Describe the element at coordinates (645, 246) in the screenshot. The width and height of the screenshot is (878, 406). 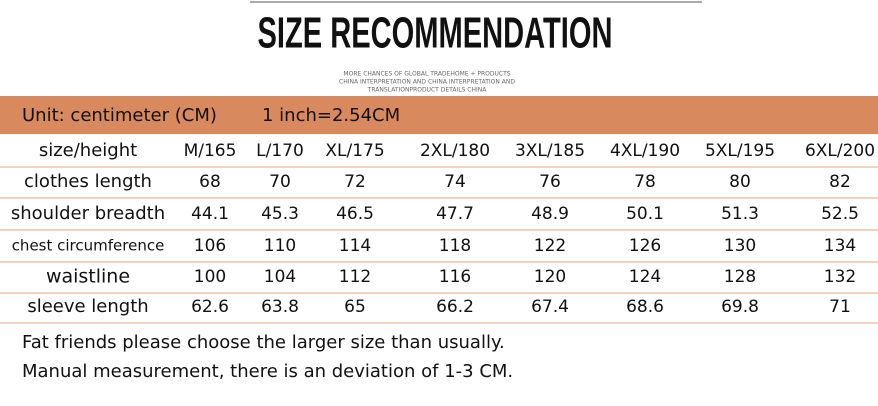
I see `cell: 126` at that location.